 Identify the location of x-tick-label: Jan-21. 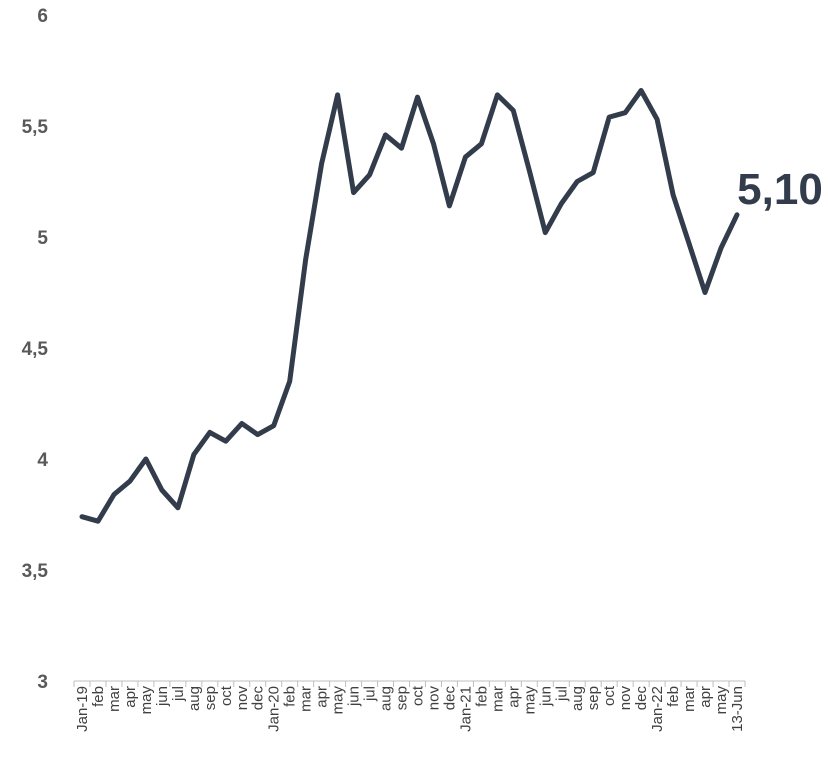
(465, 709).